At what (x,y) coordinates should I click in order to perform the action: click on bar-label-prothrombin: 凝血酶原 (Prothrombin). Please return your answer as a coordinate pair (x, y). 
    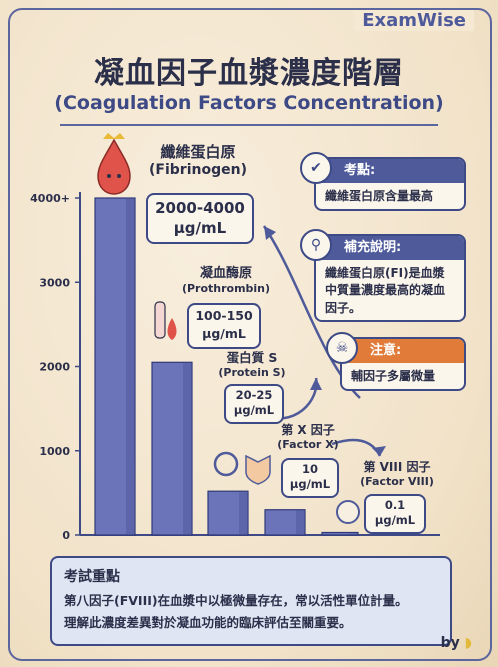
    Looking at the image, I should click on (226, 281).